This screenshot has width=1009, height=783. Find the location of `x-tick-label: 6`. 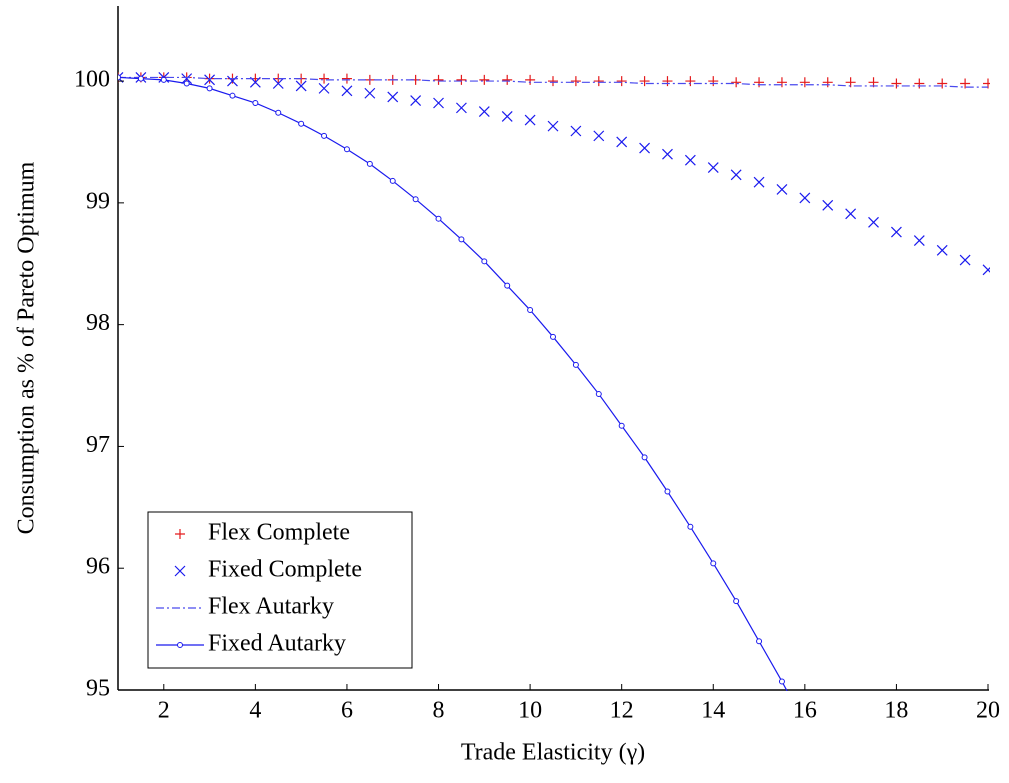

x-tick-label: 6 is located at coordinates (347, 711).